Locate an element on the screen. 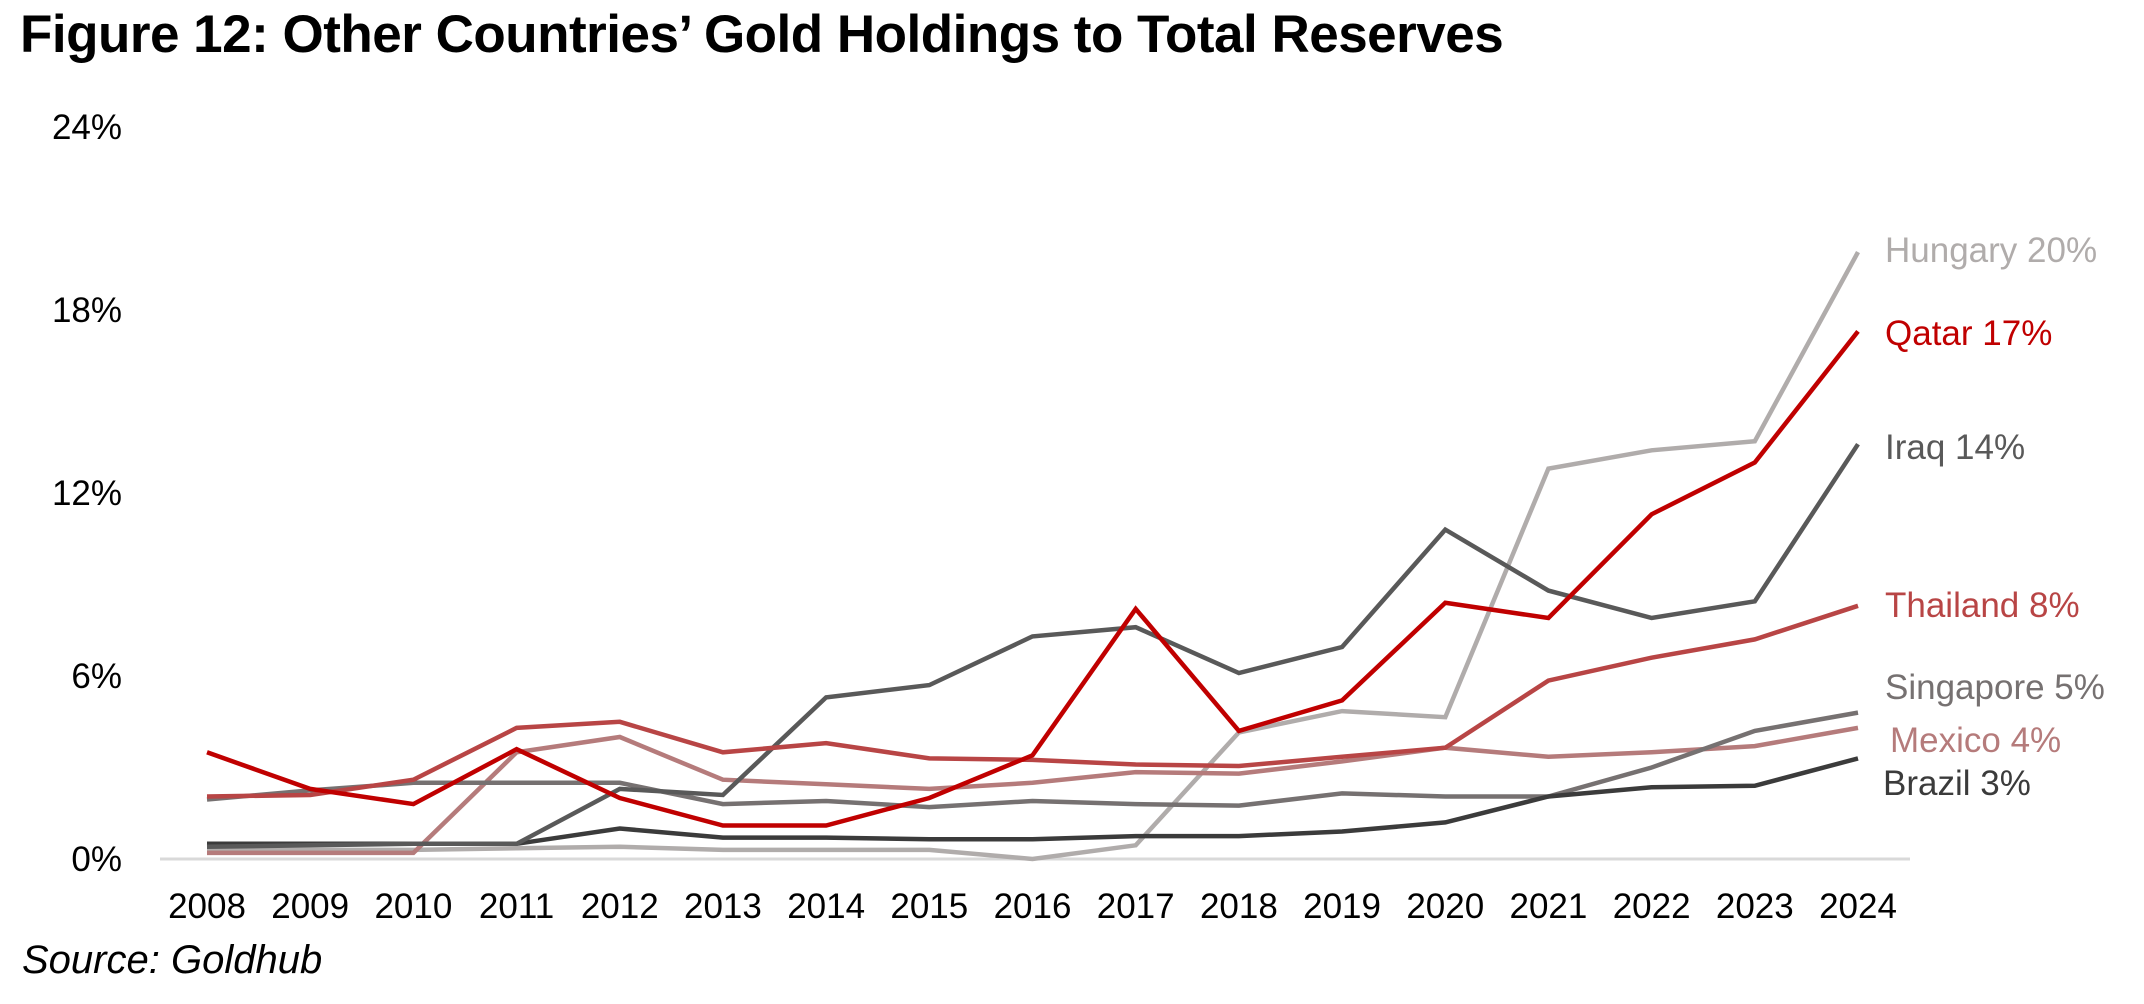  y-tick-label: 18% is located at coordinates (87, 310).